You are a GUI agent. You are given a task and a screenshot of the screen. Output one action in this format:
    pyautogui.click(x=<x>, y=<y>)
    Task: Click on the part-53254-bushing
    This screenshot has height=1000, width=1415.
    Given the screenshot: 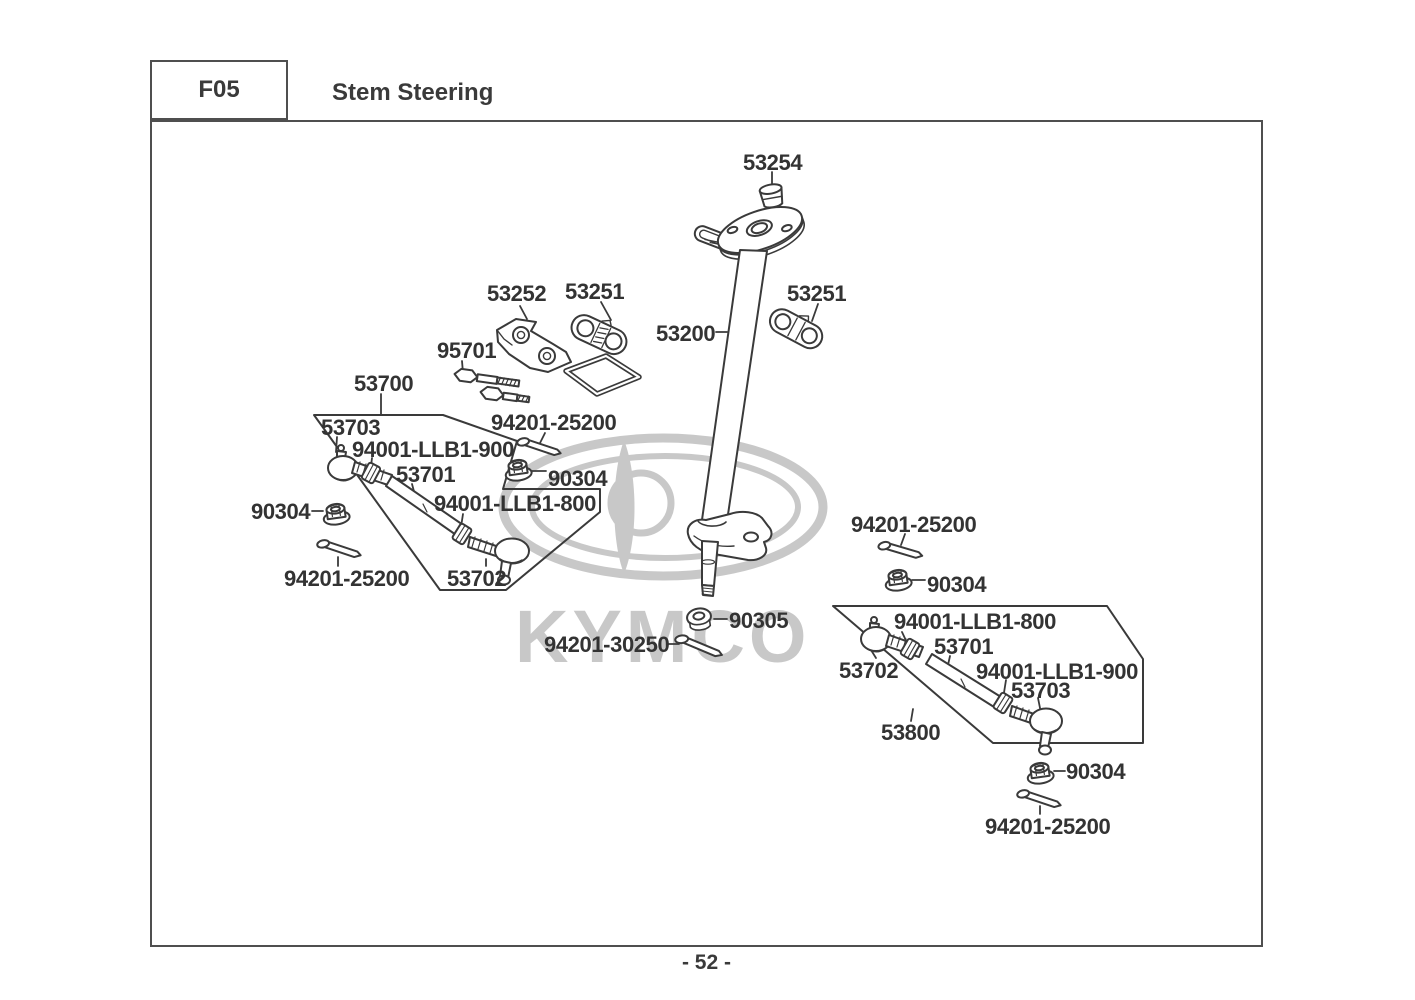 What is the action you would take?
    pyautogui.click(x=771, y=196)
    